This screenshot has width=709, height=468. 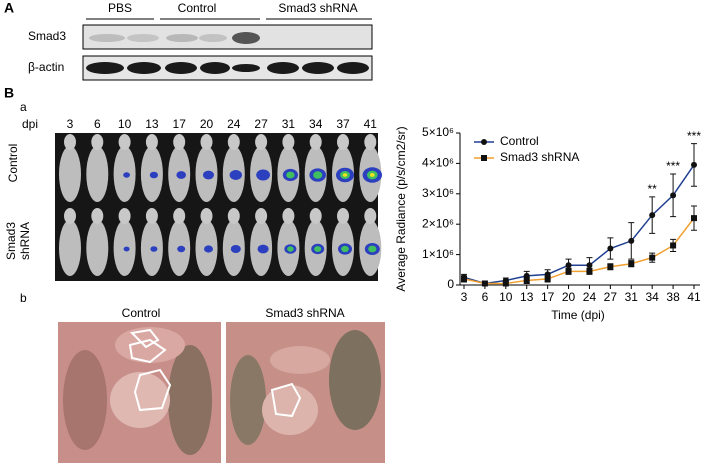 What do you see at coordinates (519, 141) in the screenshot?
I see `legend-label: Control` at bounding box center [519, 141].